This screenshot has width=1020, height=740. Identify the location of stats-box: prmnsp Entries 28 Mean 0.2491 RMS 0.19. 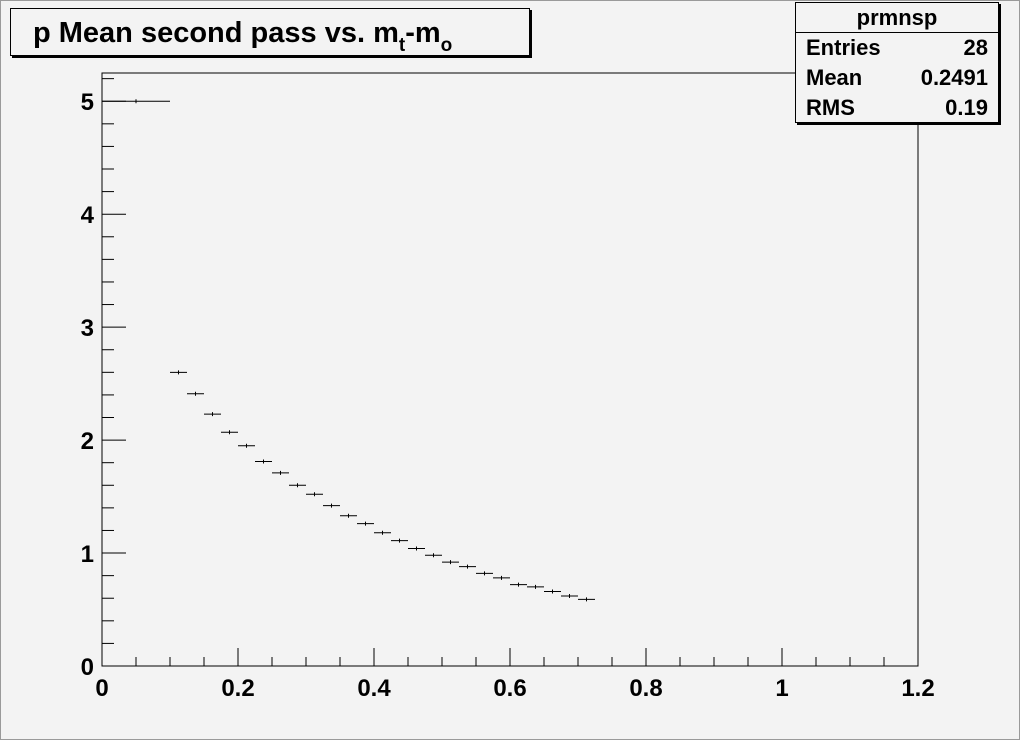
(897, 62).